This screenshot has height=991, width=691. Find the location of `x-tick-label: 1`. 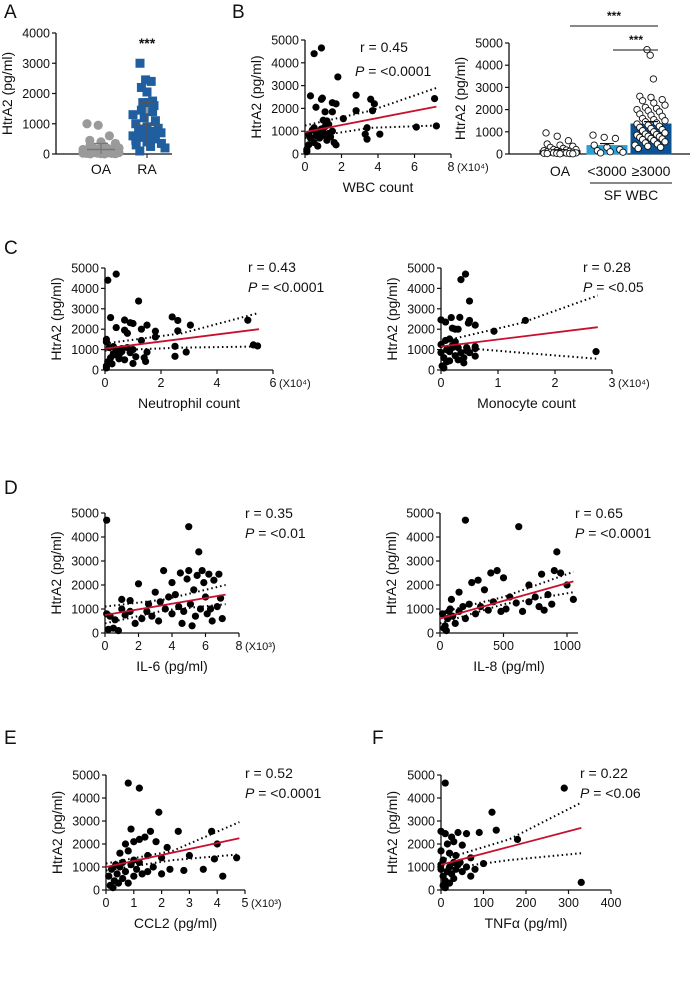

x-tick-label: 1 is located at coordinates (498, 383).